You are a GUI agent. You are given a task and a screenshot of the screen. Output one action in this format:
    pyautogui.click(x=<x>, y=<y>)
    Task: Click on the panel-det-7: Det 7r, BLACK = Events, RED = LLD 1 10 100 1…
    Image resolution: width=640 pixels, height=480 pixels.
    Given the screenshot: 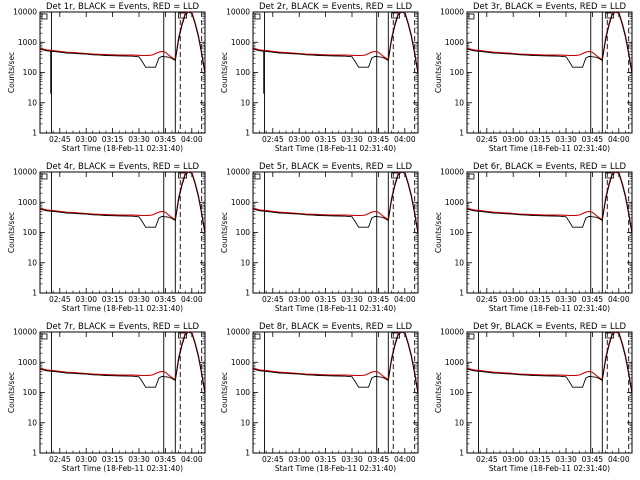 What is the action you would take?
    pyautogui.click(x=106, y=397)
    